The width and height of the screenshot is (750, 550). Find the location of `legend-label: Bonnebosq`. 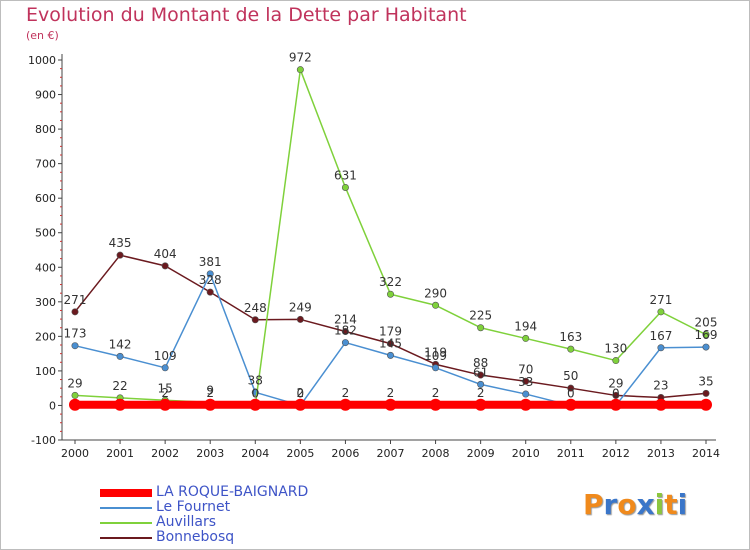

legend-label: Bonnebosq is located at coordinates (195, 537).